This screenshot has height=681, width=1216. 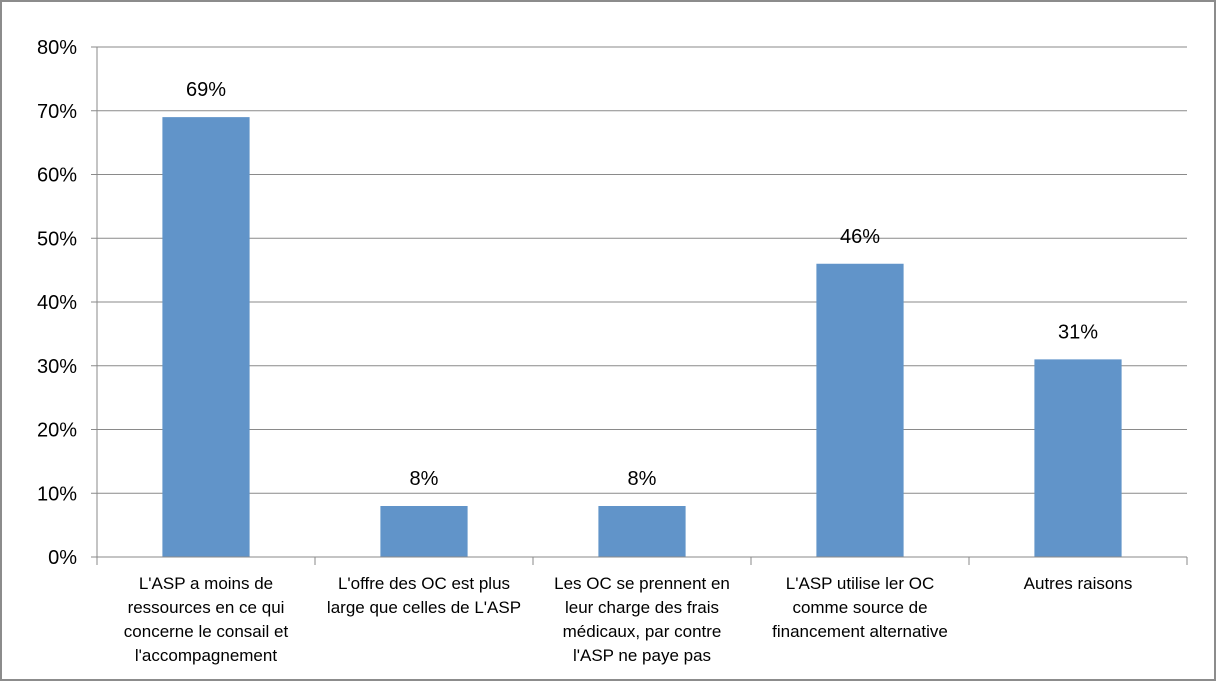 I want to click on y-tick-label: 80%, so click(x=57, y=48).